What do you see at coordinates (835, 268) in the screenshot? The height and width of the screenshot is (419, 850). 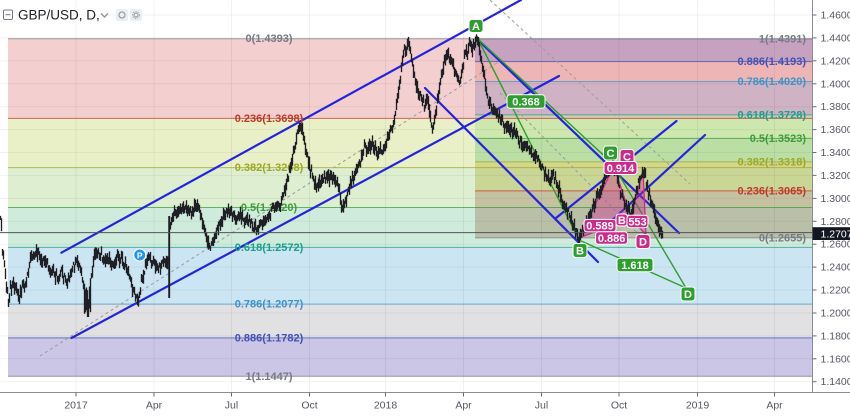 I see `svg-text: 1.2400` at bounding box center [835, 268].